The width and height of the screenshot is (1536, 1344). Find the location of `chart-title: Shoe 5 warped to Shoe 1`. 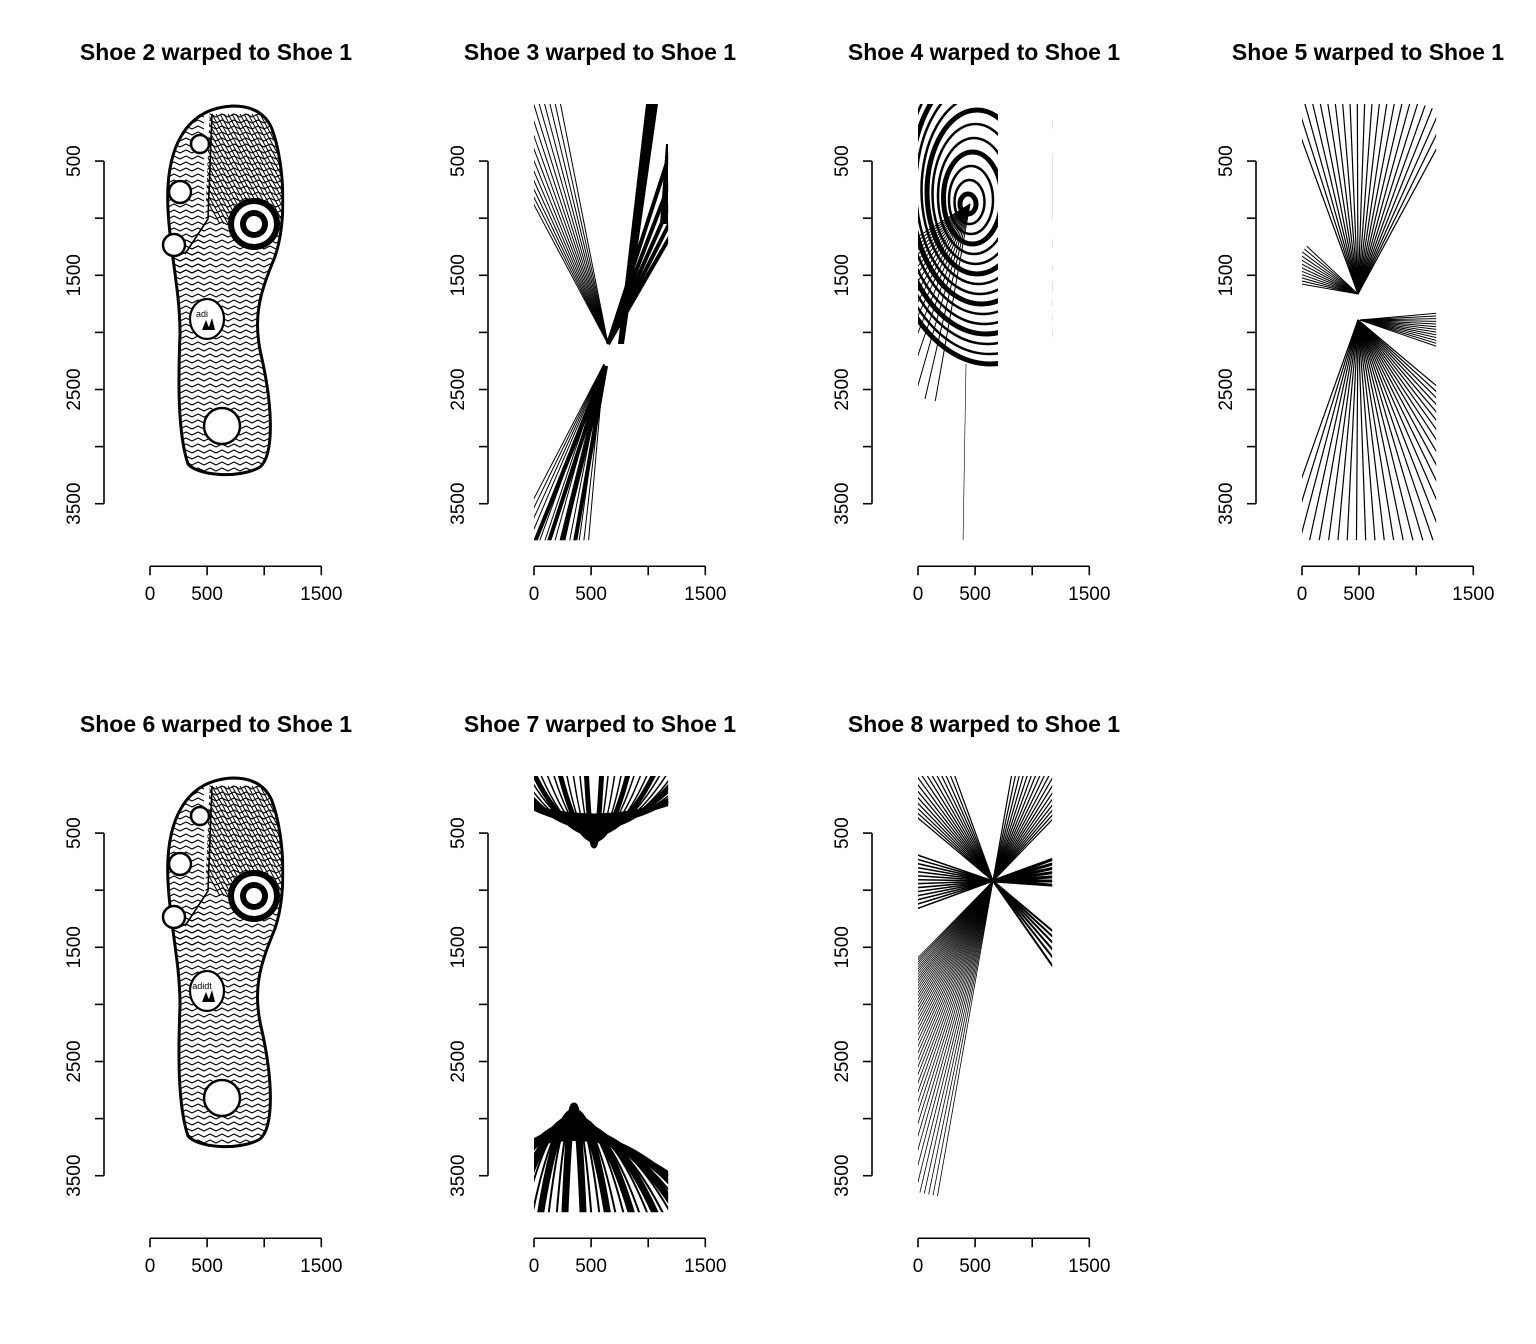

chart-title: Shoe 5 warped to Shoe 1 is located at coordinates (1368, 52).